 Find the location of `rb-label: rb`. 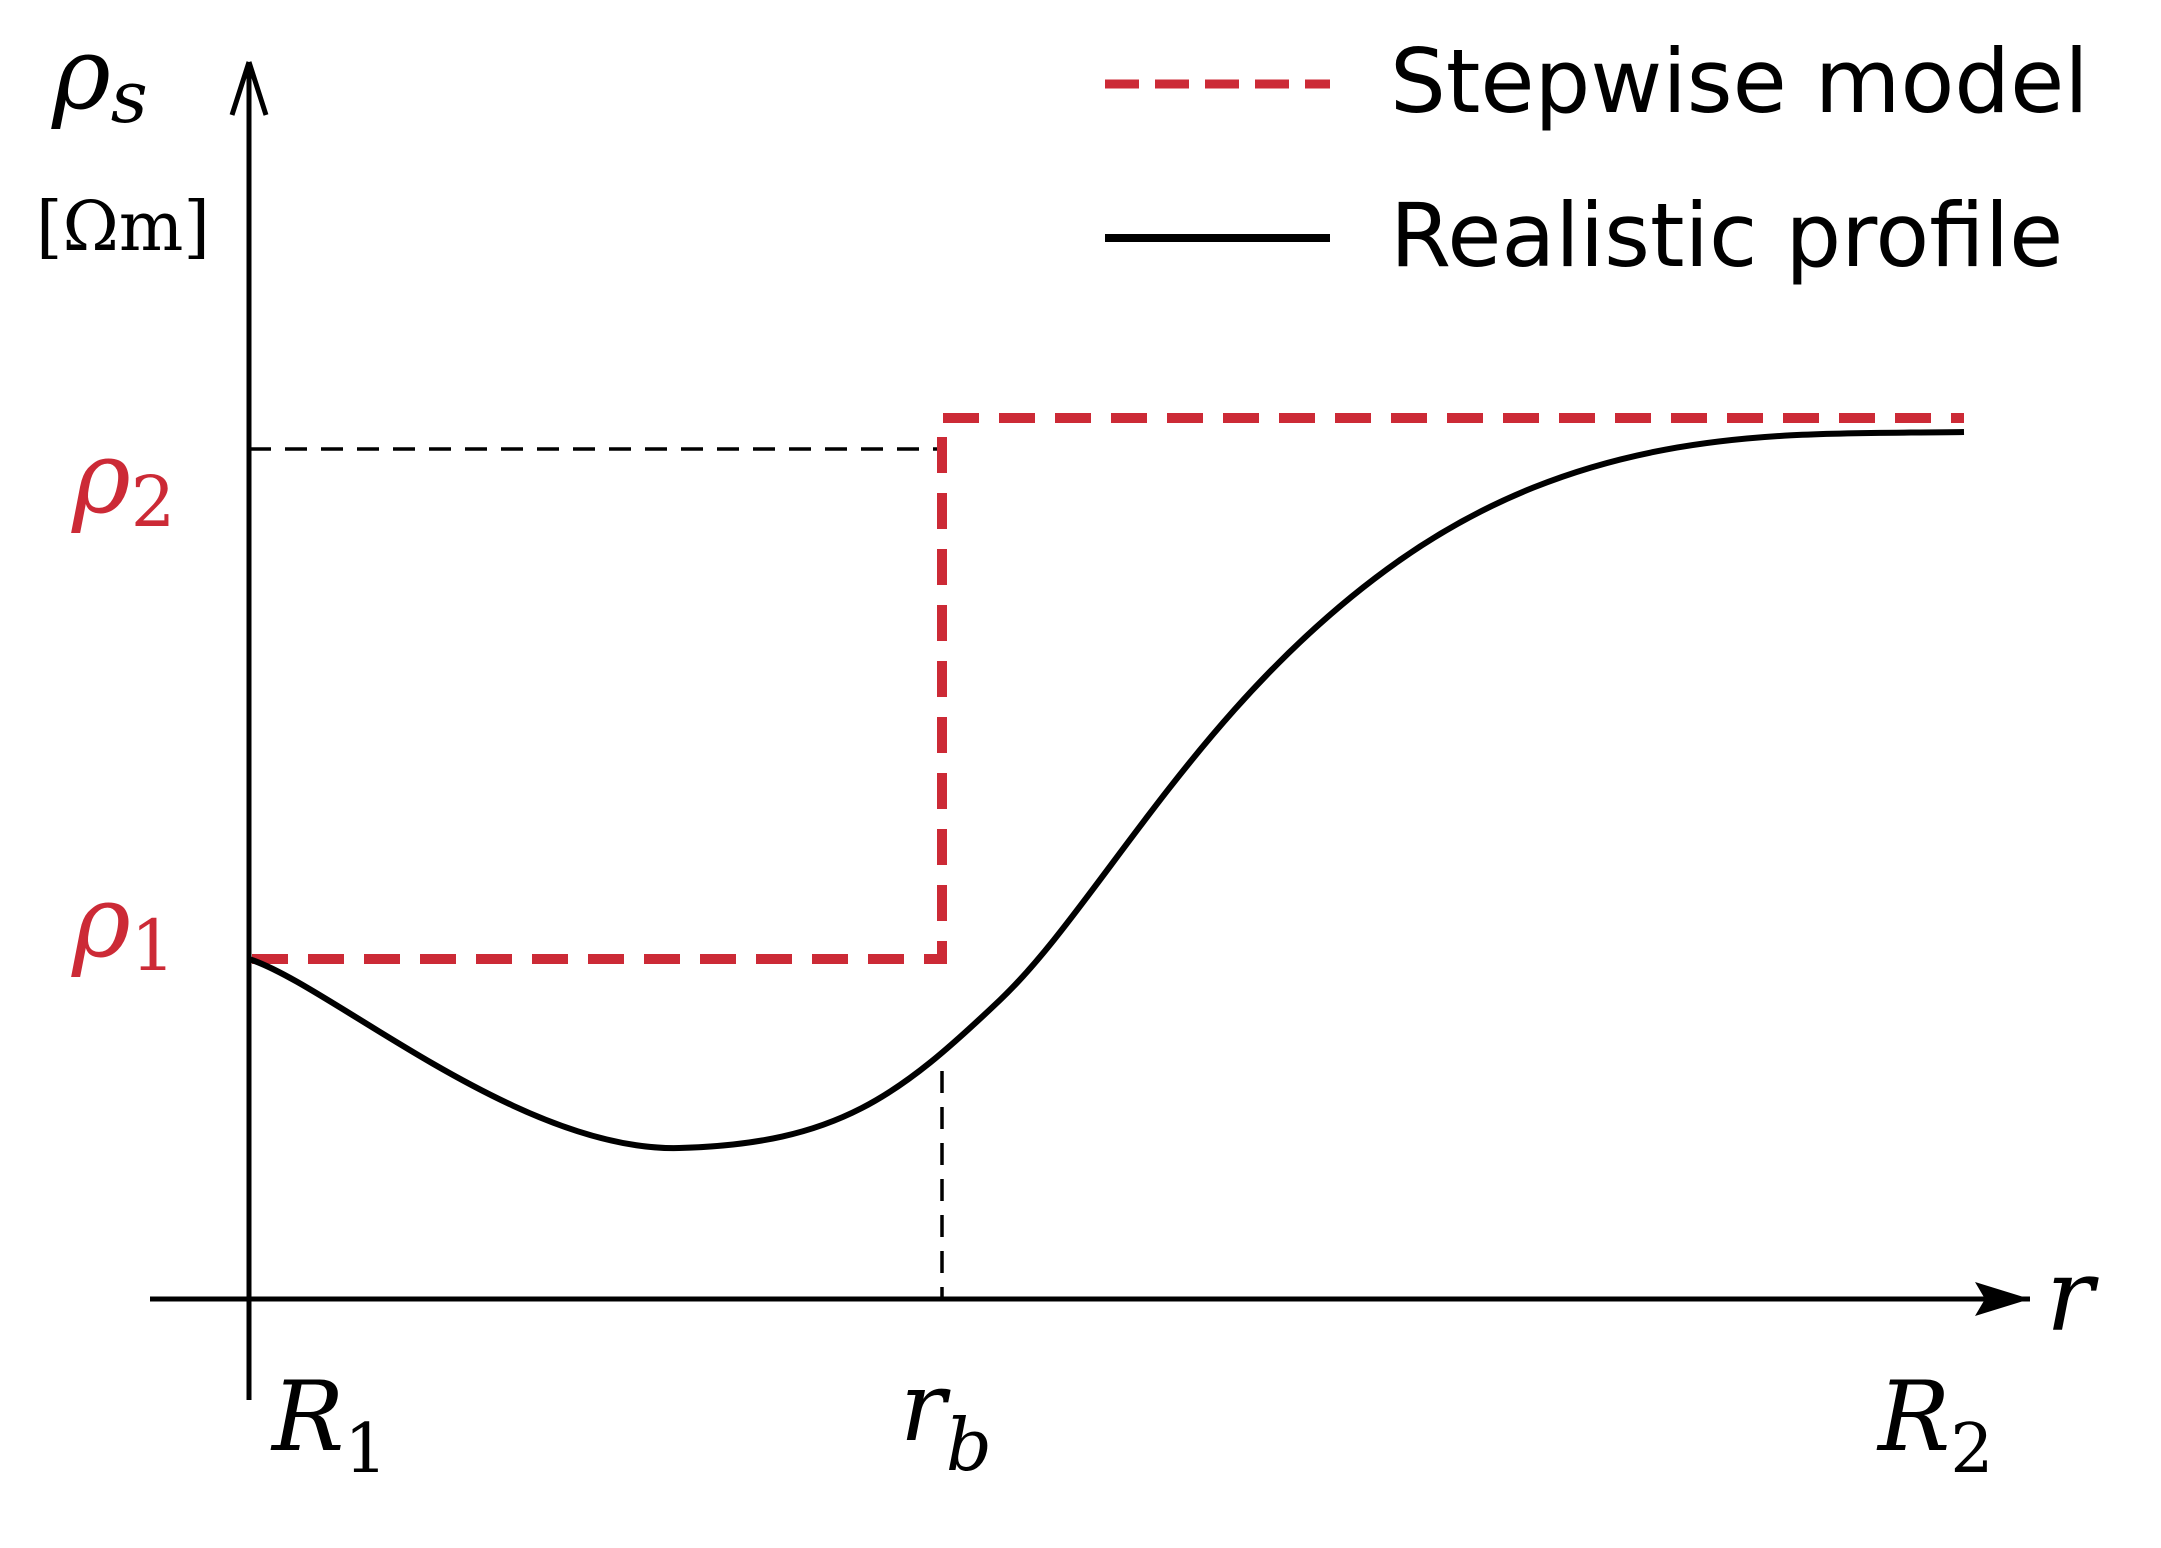

rb-label: rb is located at coordinates (946, 1419).